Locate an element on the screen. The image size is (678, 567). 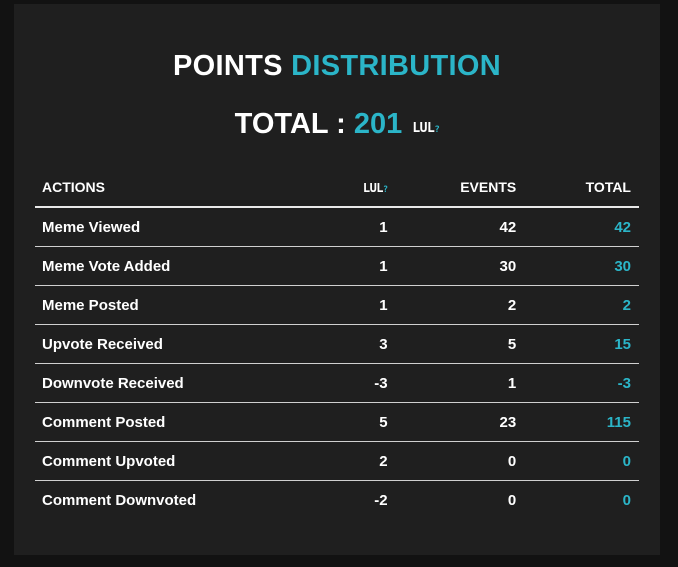
table-row: Meme Vote Added 1 30 30 is located at coordinates (337, 266).